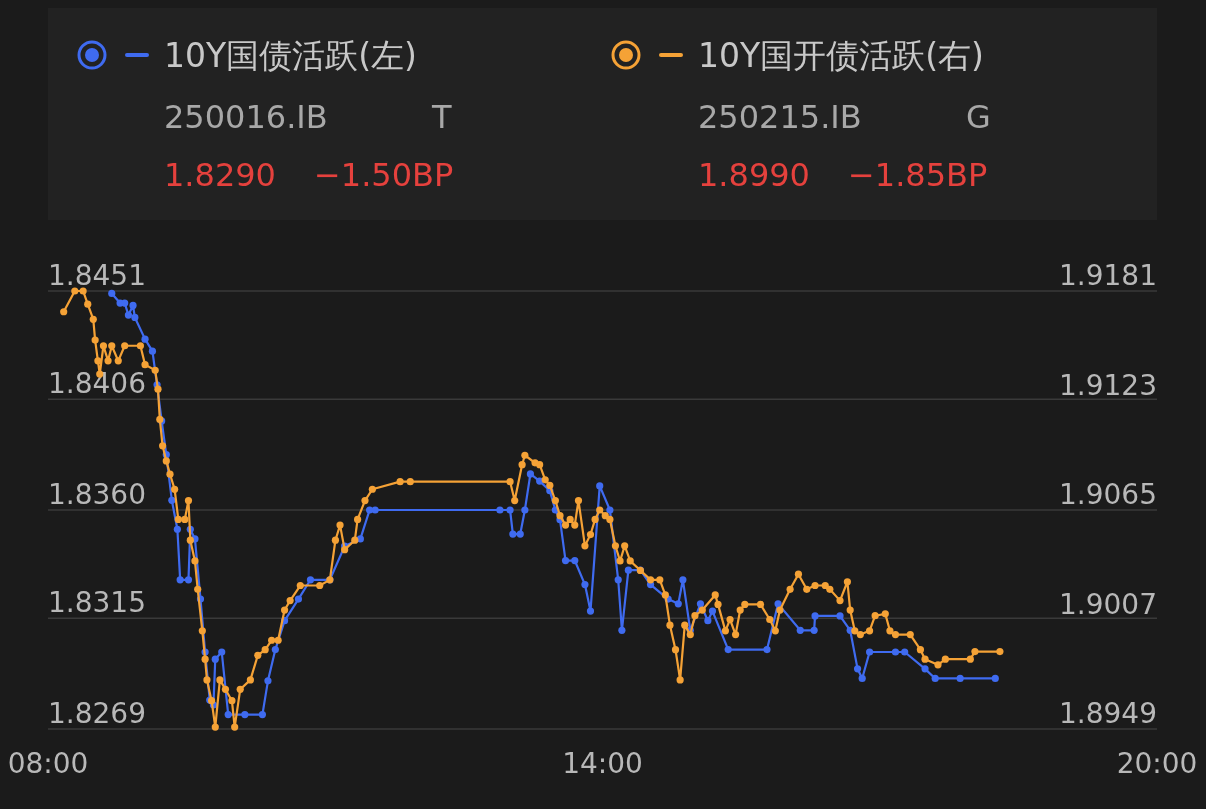 The width and height of the screenshot is (1206, 809). What do you see at coordinates (290, 55) in the screenshot?
I see `legend-label: 10Y国债活跃(左)` at bounding box center [290, 55].